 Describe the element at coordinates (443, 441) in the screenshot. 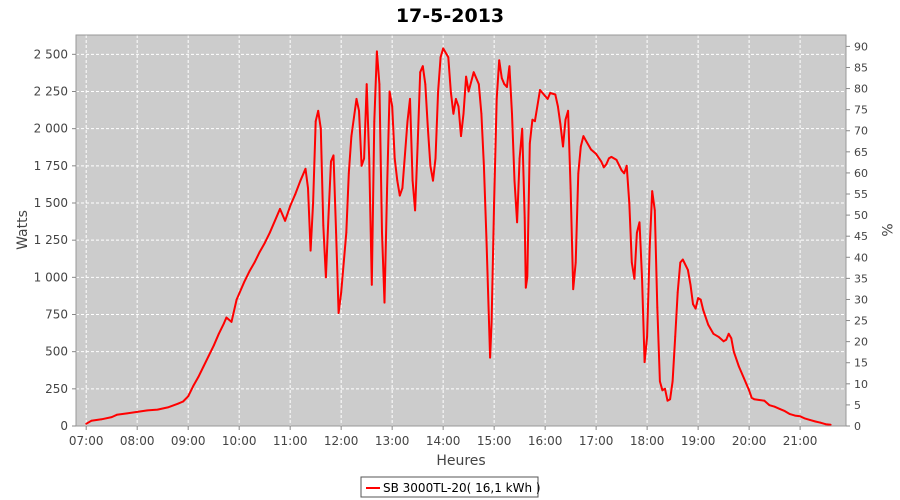

I see `x-tick-label: 14:00` at that location.